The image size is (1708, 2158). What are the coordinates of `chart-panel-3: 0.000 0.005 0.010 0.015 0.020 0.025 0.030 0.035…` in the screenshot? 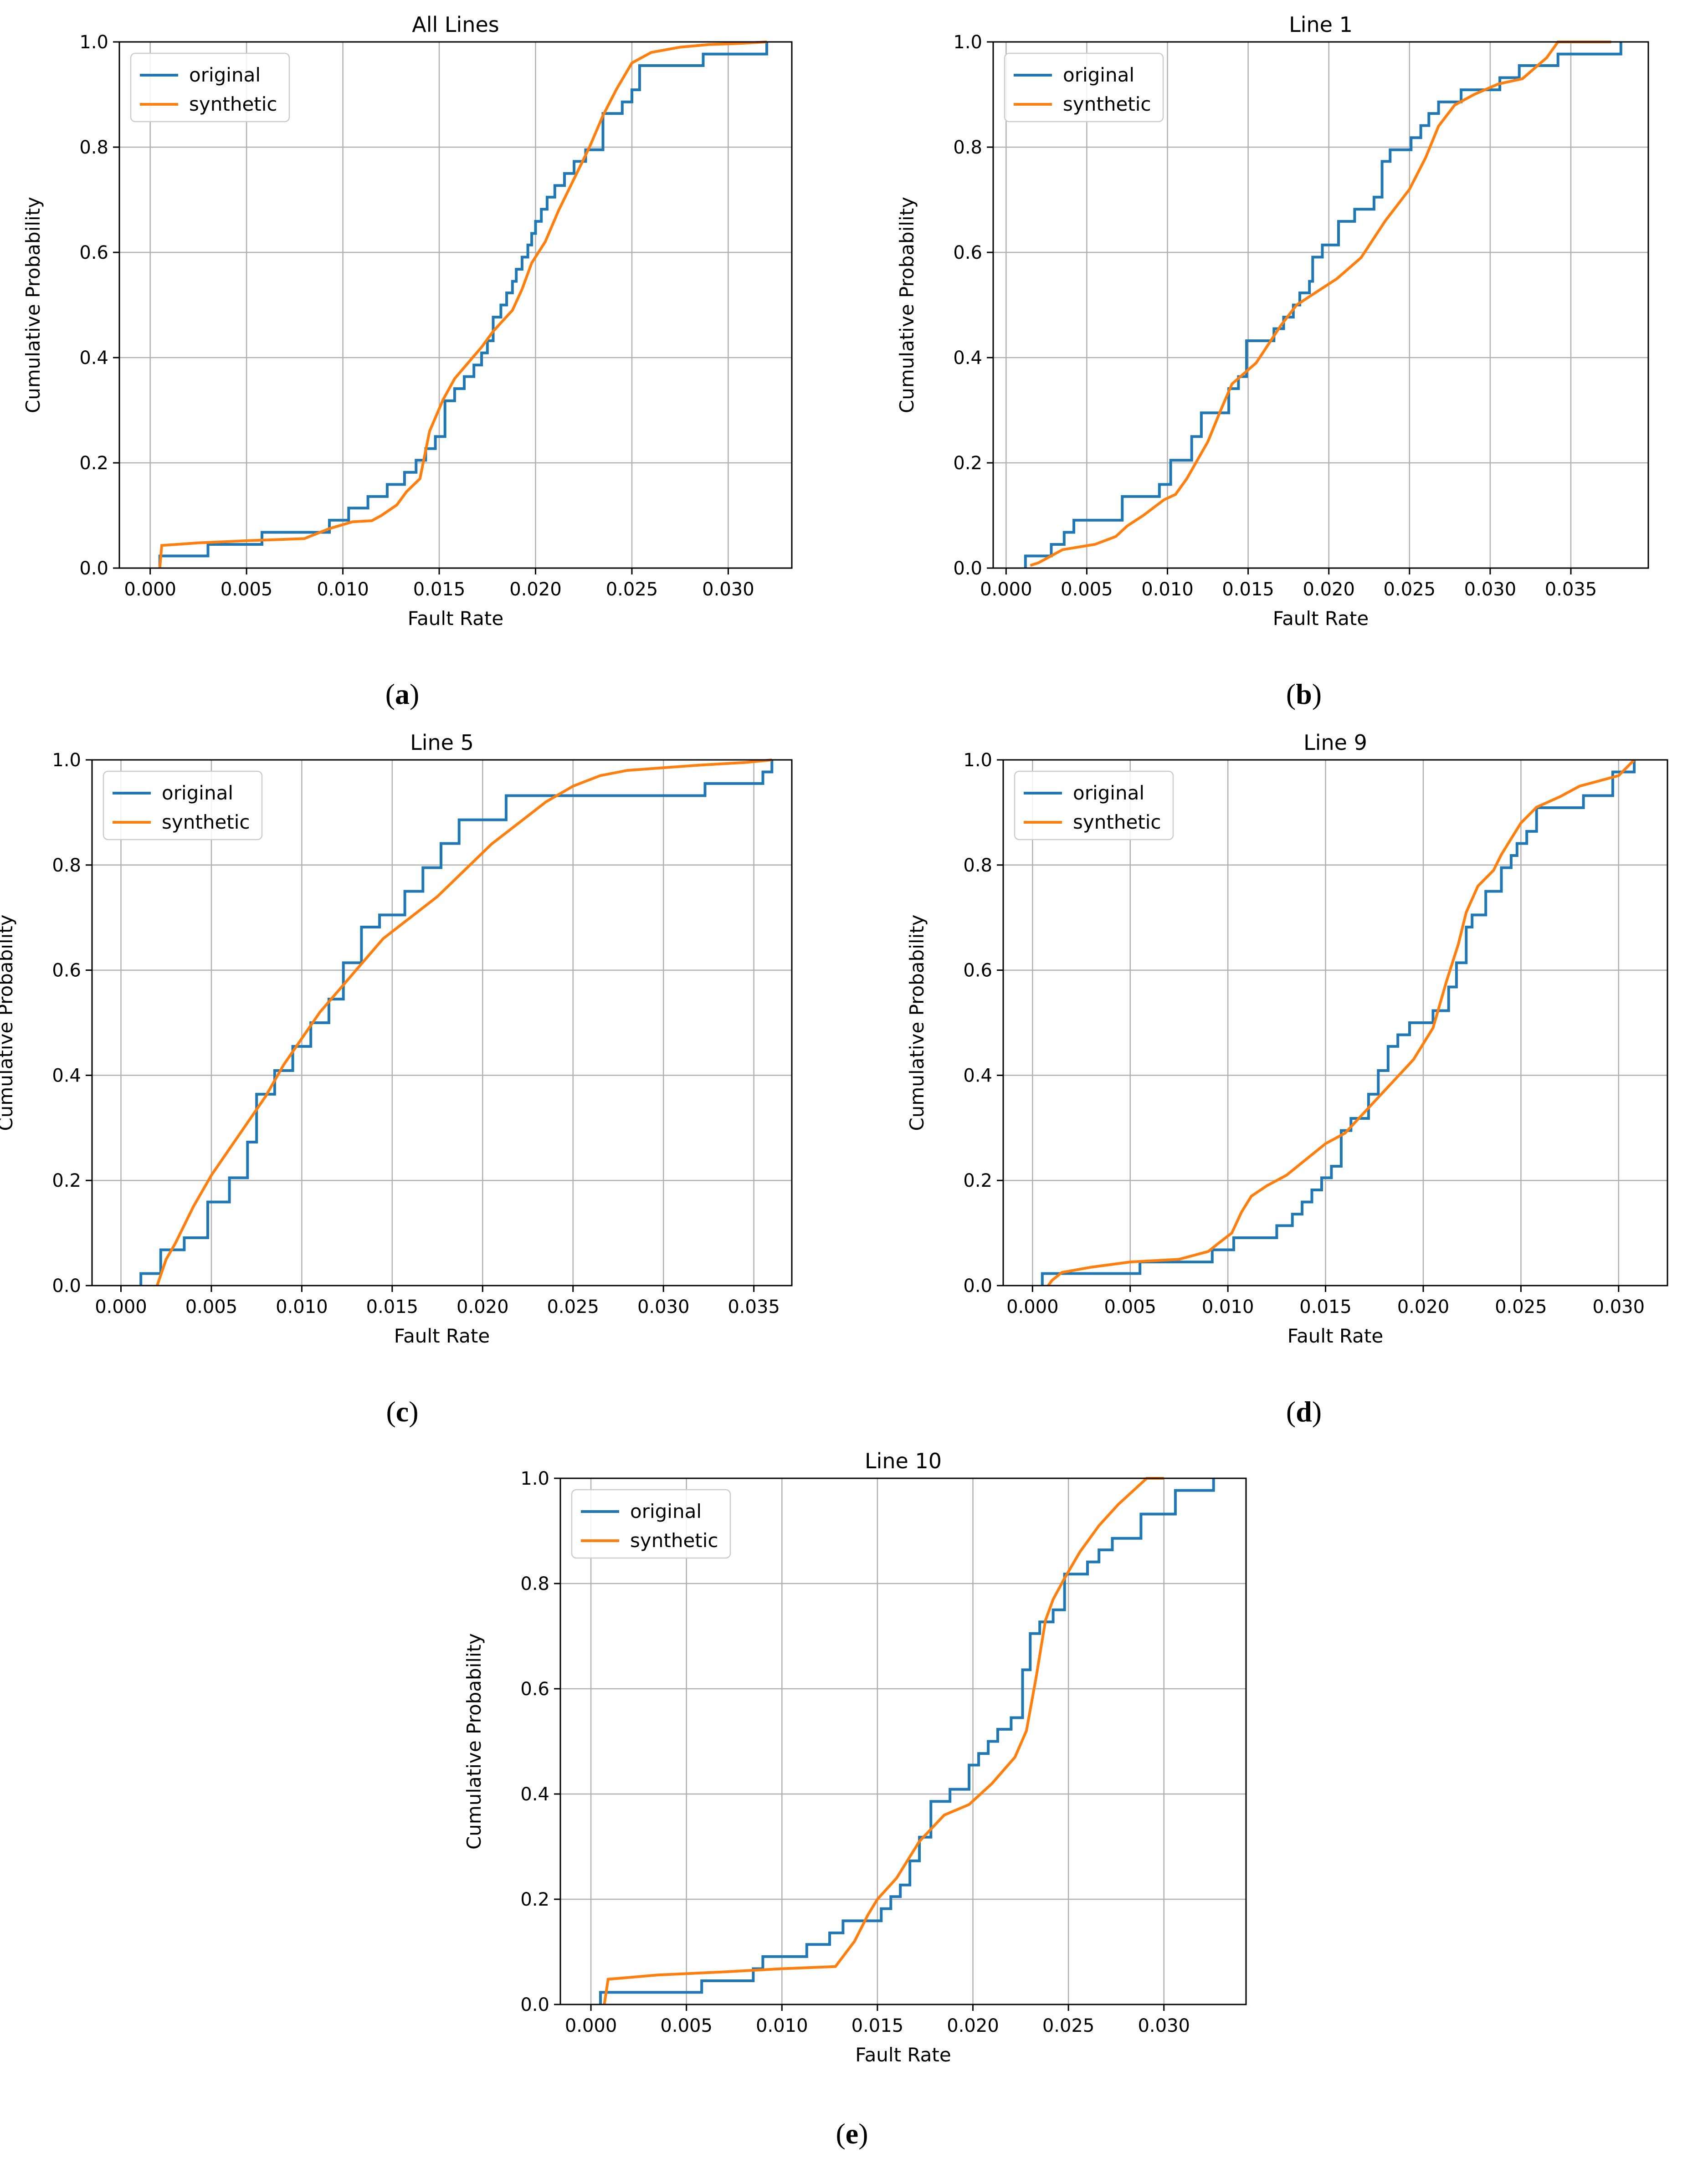 It's located at (396, 1038).